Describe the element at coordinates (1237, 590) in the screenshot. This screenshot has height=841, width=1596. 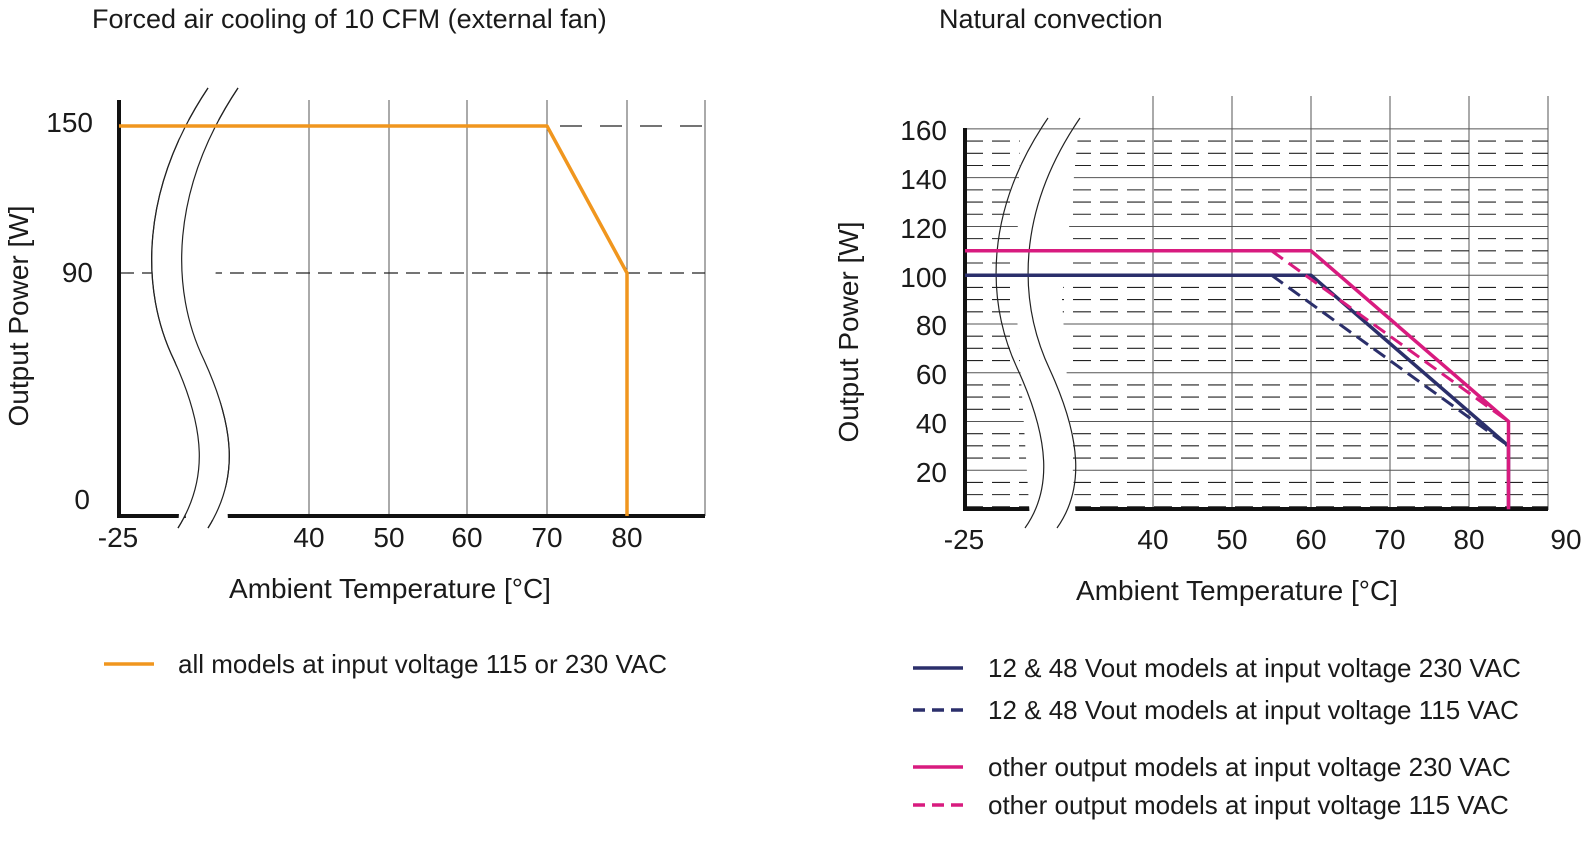
I see `natural-x-axis-label: Ambient Temperature [°C]` at that location.